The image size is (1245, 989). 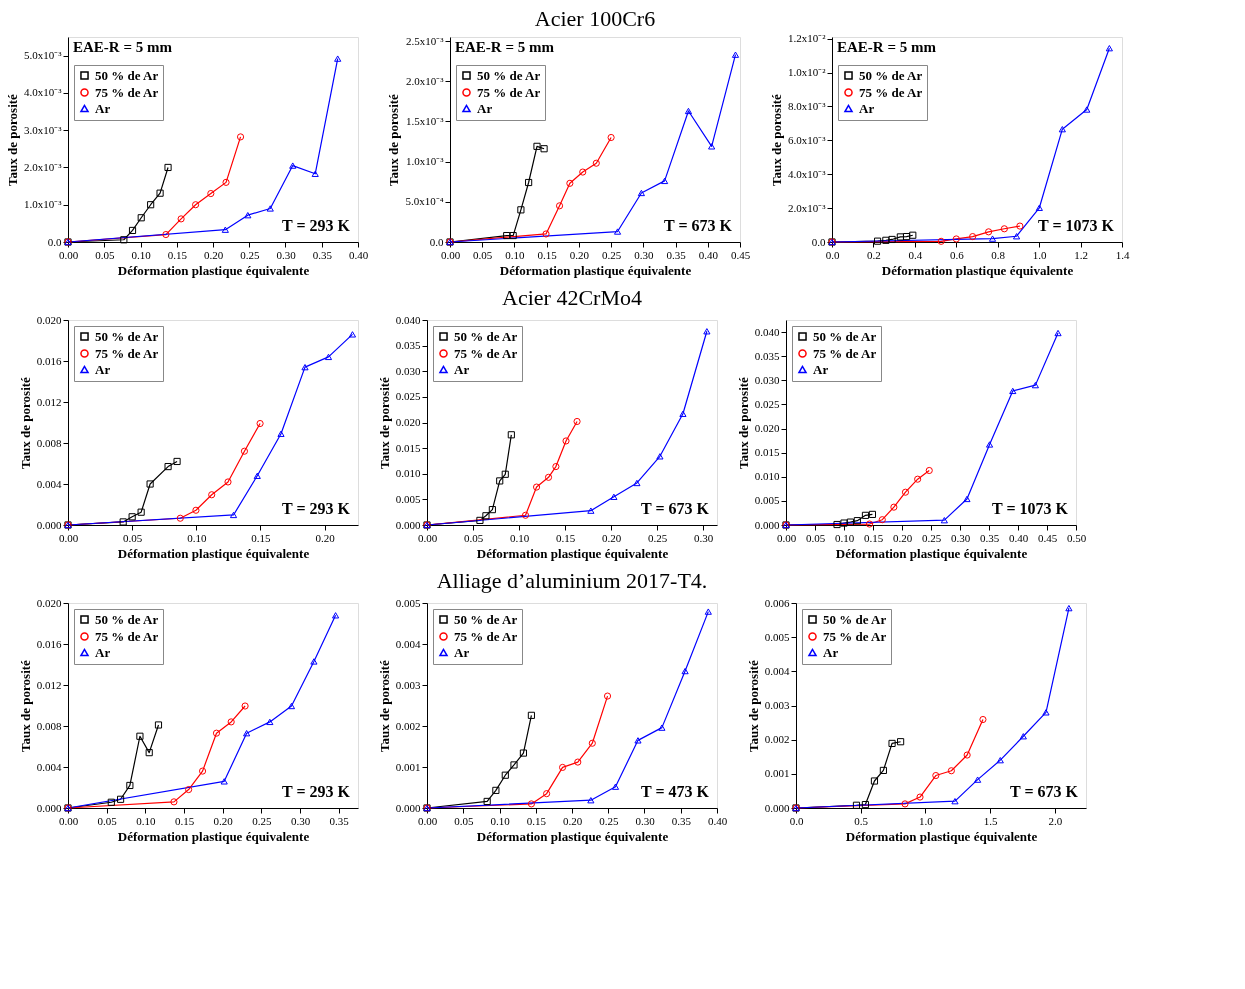 I want to click on x-tick-label: 0.2, so click(x=874, y=254).